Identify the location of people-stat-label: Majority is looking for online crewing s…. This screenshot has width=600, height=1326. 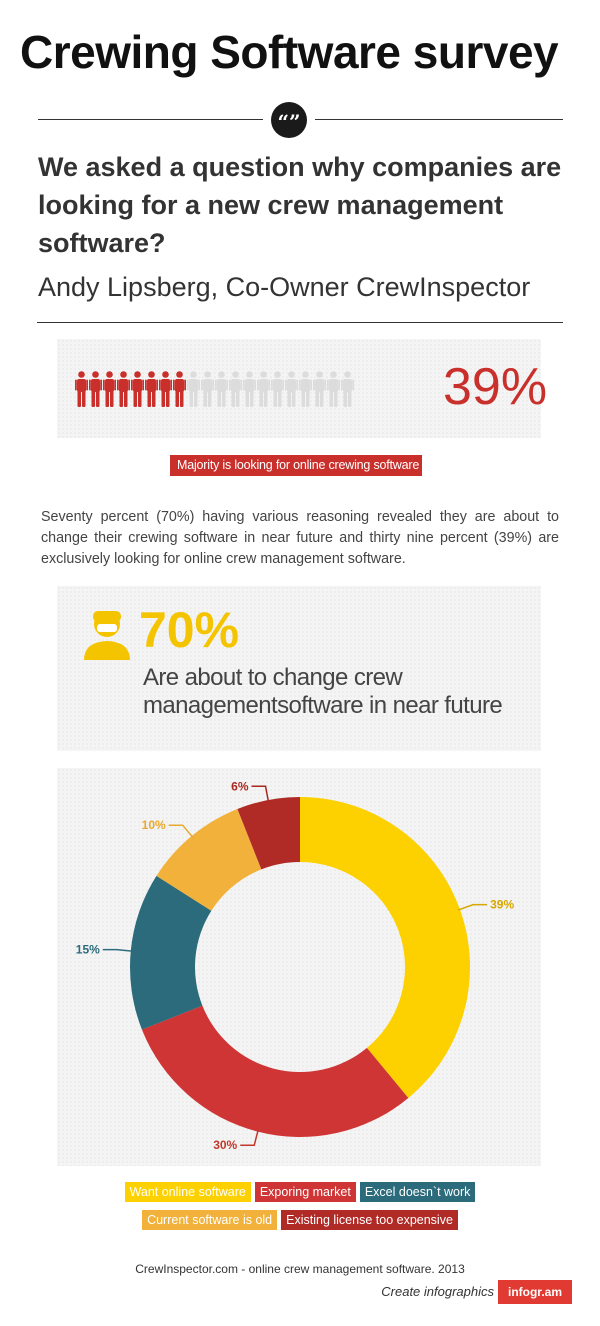
(296, 465).